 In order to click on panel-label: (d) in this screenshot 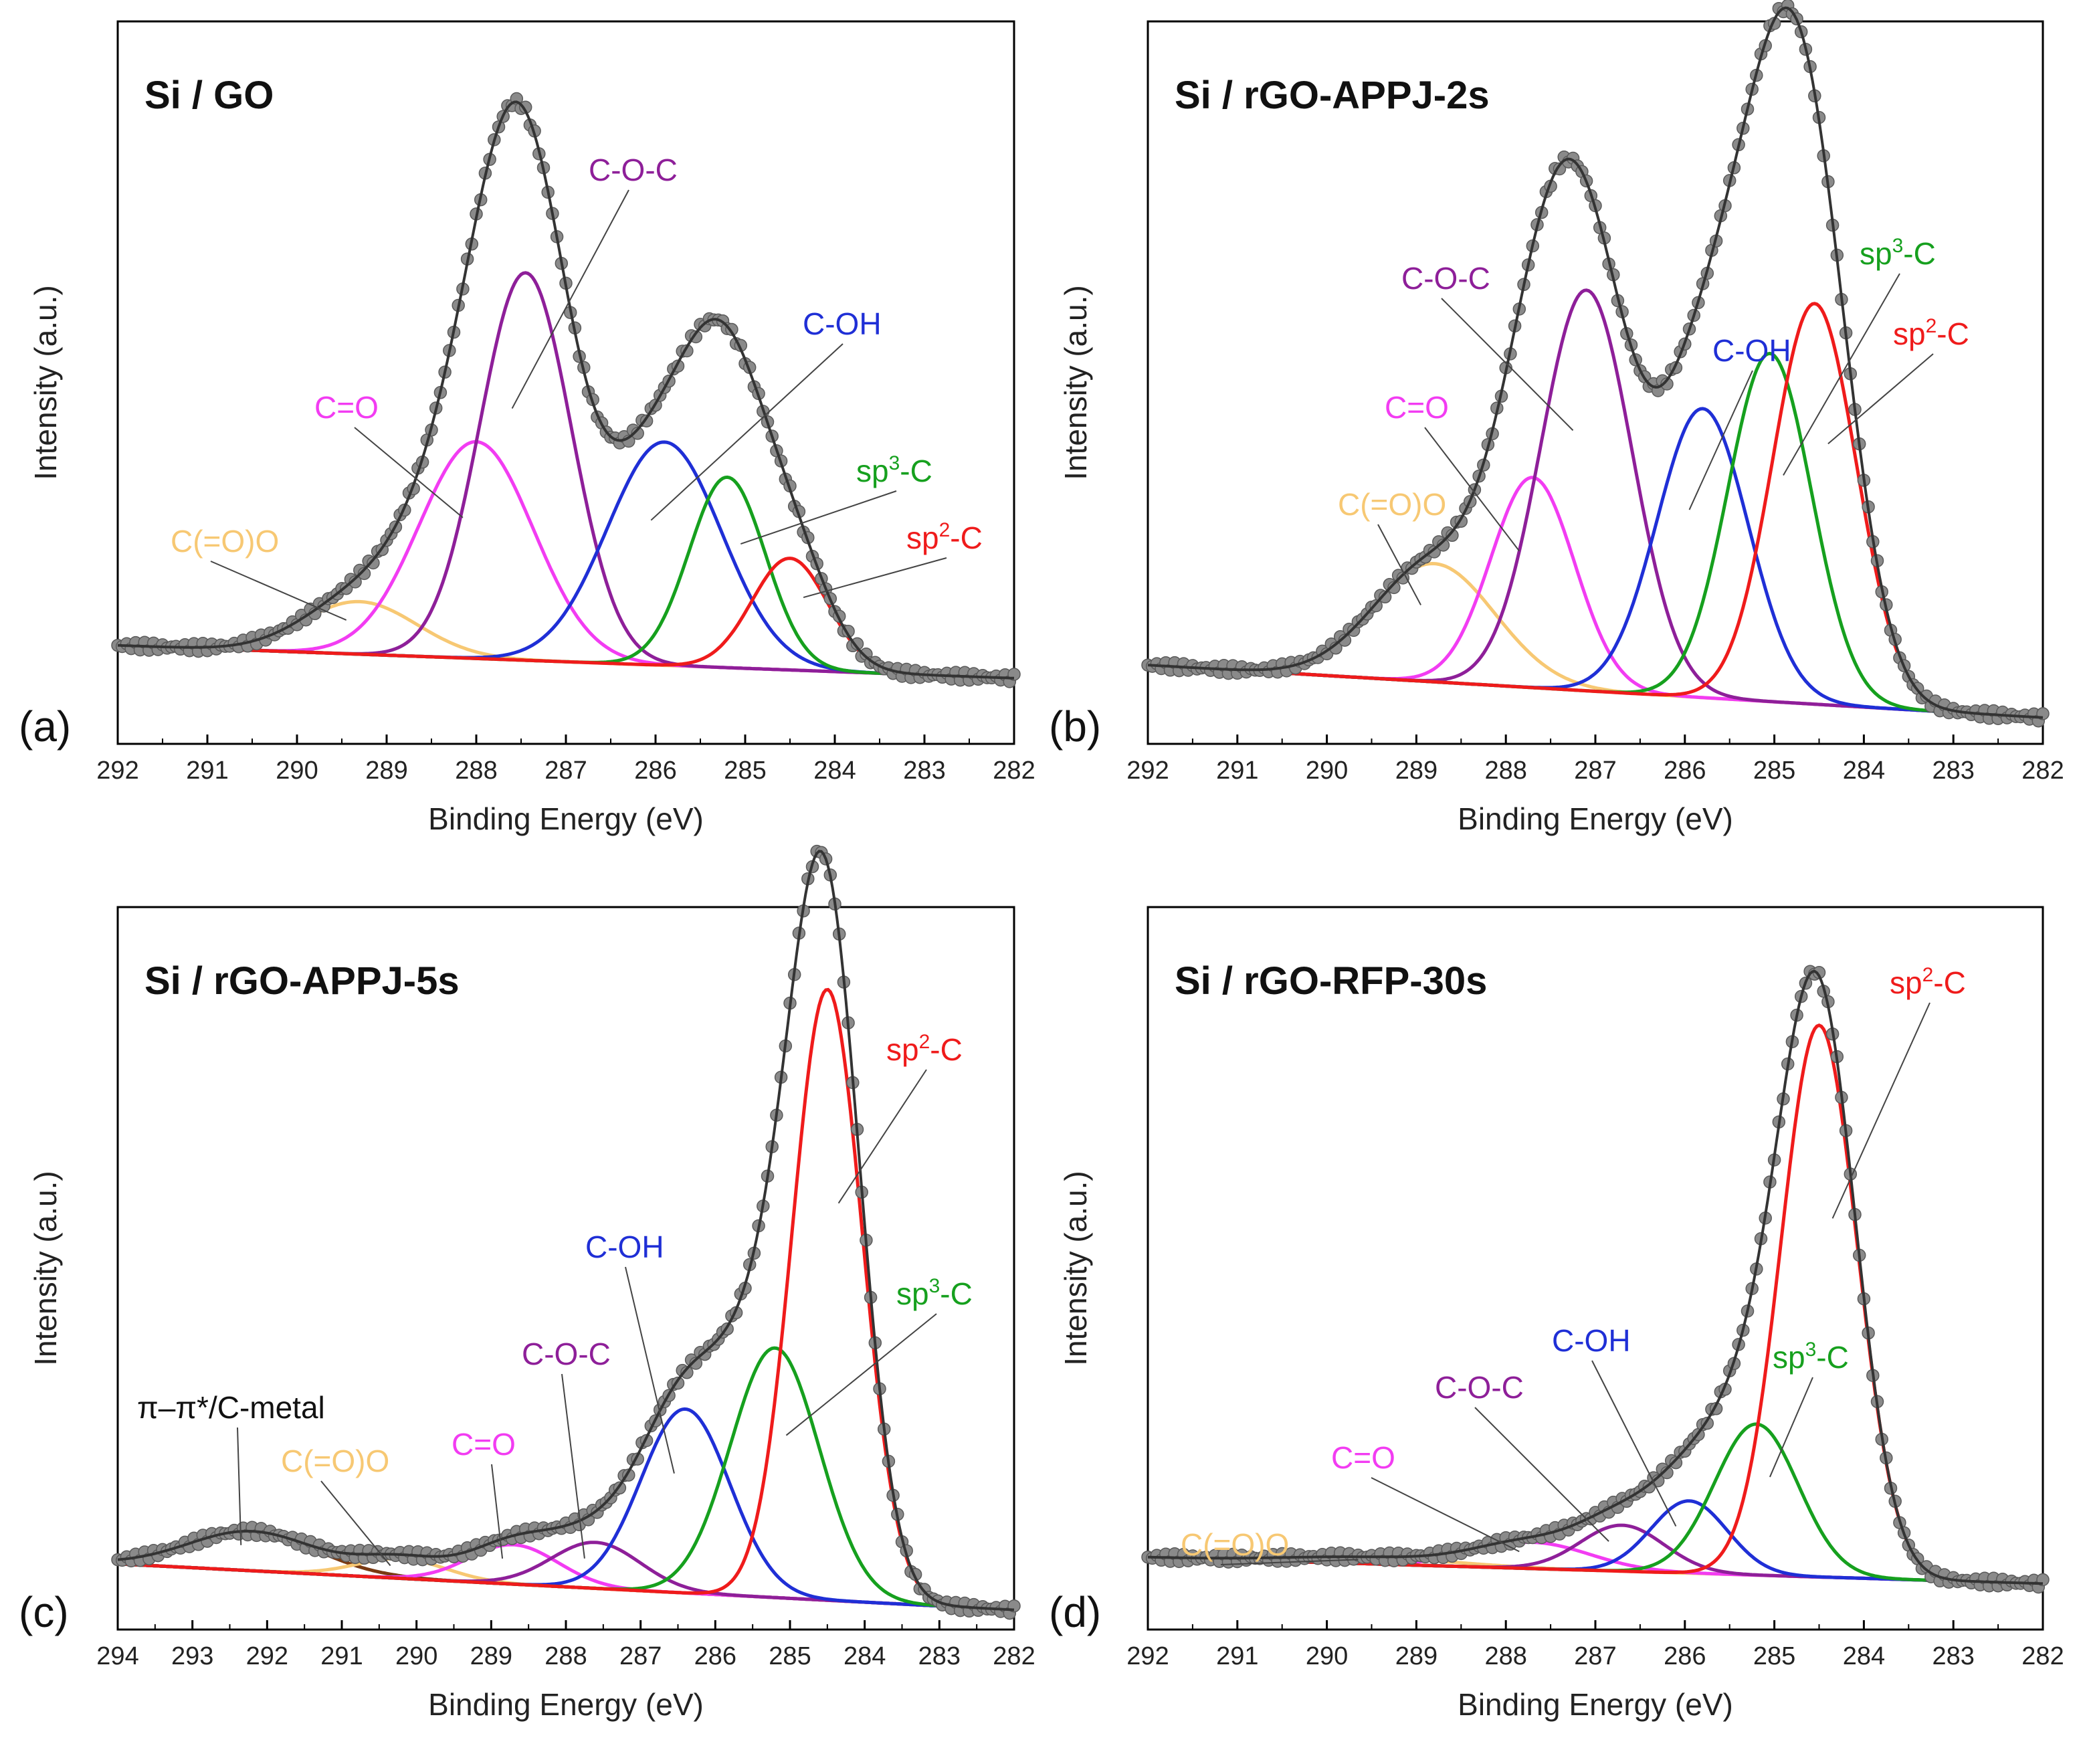, I will do `click(1075, 1612)`.